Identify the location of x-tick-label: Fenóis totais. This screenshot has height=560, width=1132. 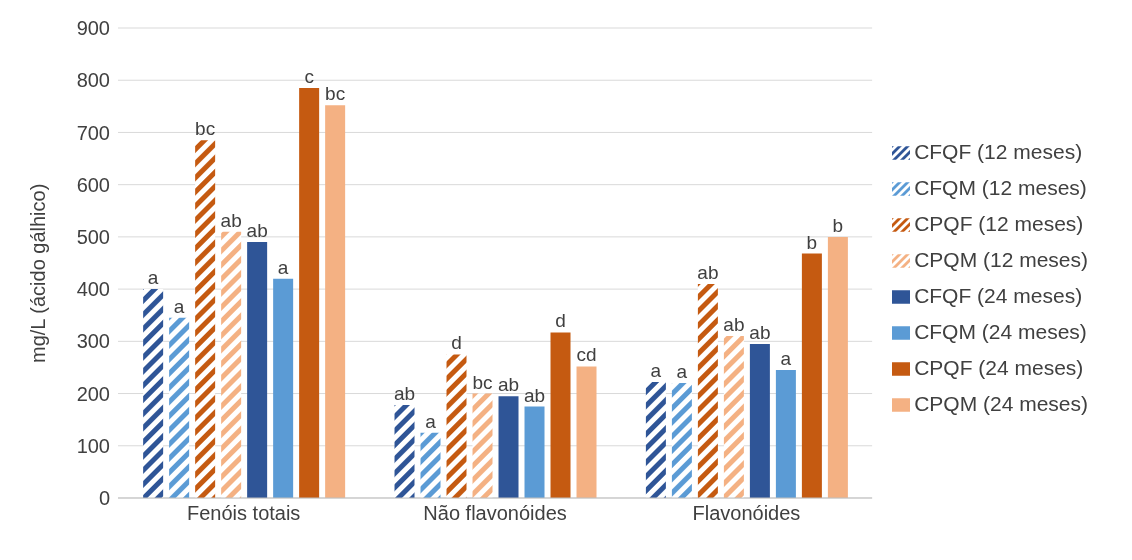
(243, 513).